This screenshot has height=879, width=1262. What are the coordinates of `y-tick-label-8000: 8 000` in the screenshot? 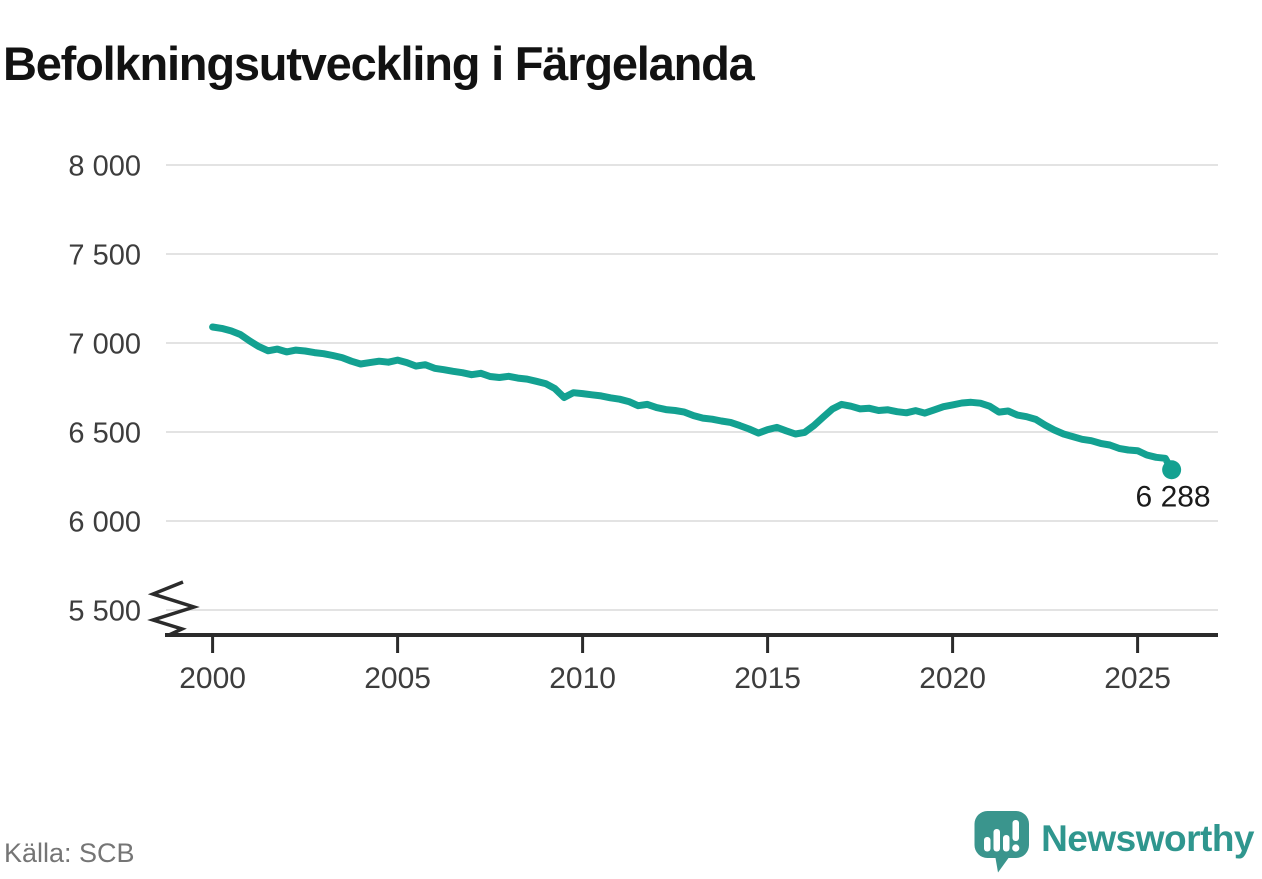 It's located at (104, 167).